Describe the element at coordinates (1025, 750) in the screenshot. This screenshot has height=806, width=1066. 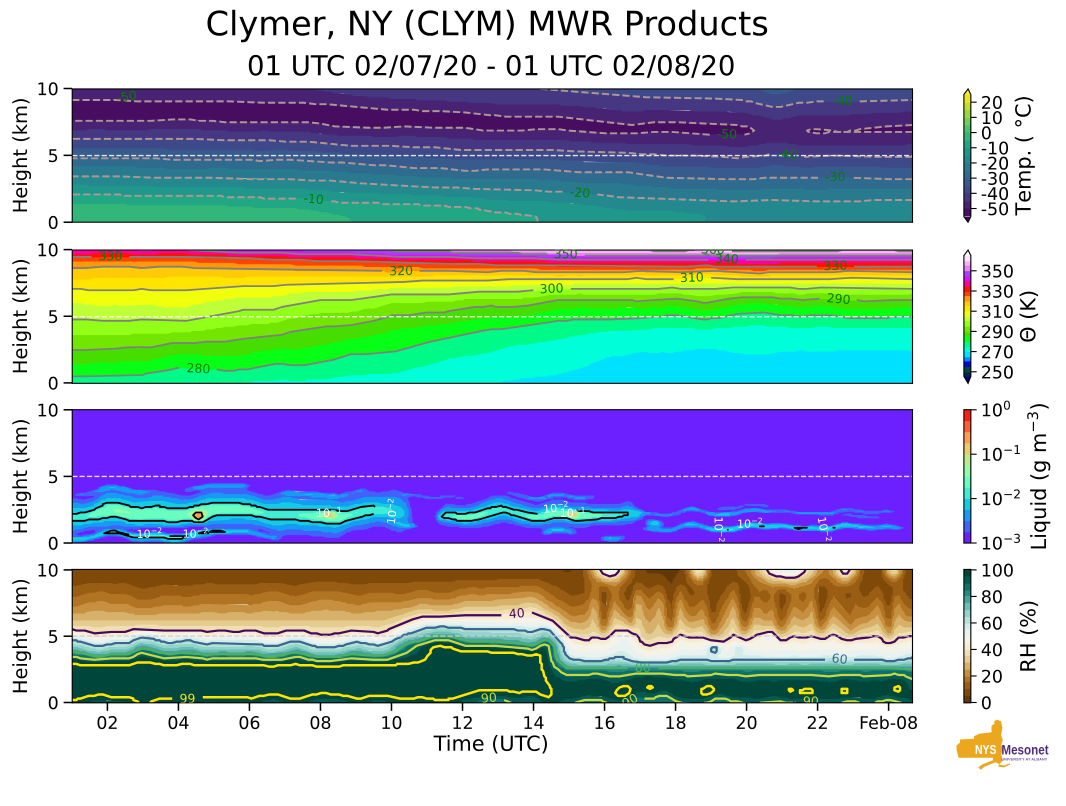
I see `svg-text: Mesonet` at that location.